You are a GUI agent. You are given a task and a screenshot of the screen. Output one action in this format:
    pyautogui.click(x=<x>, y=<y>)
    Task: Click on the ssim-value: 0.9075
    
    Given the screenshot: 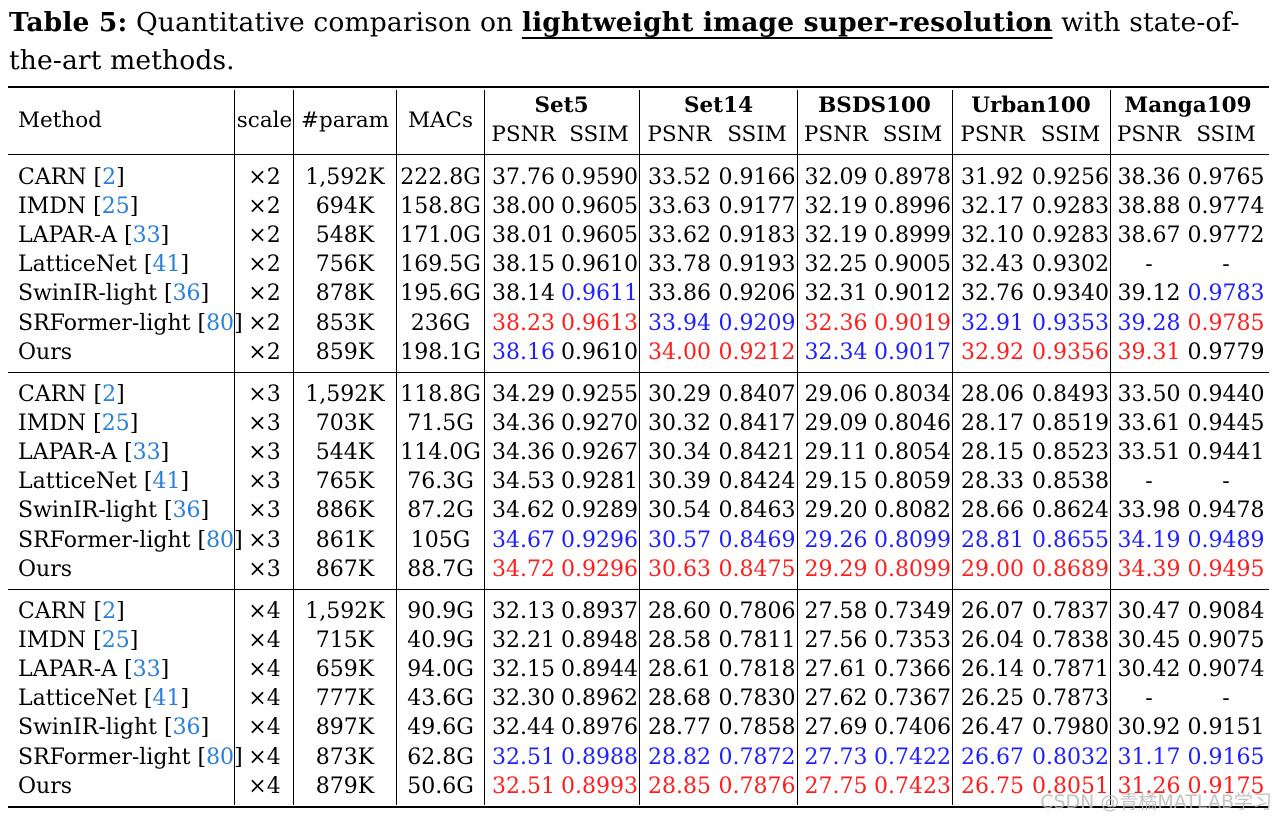 What is the action you would take?
    pyautogui.click(x=1226, y=641)
    